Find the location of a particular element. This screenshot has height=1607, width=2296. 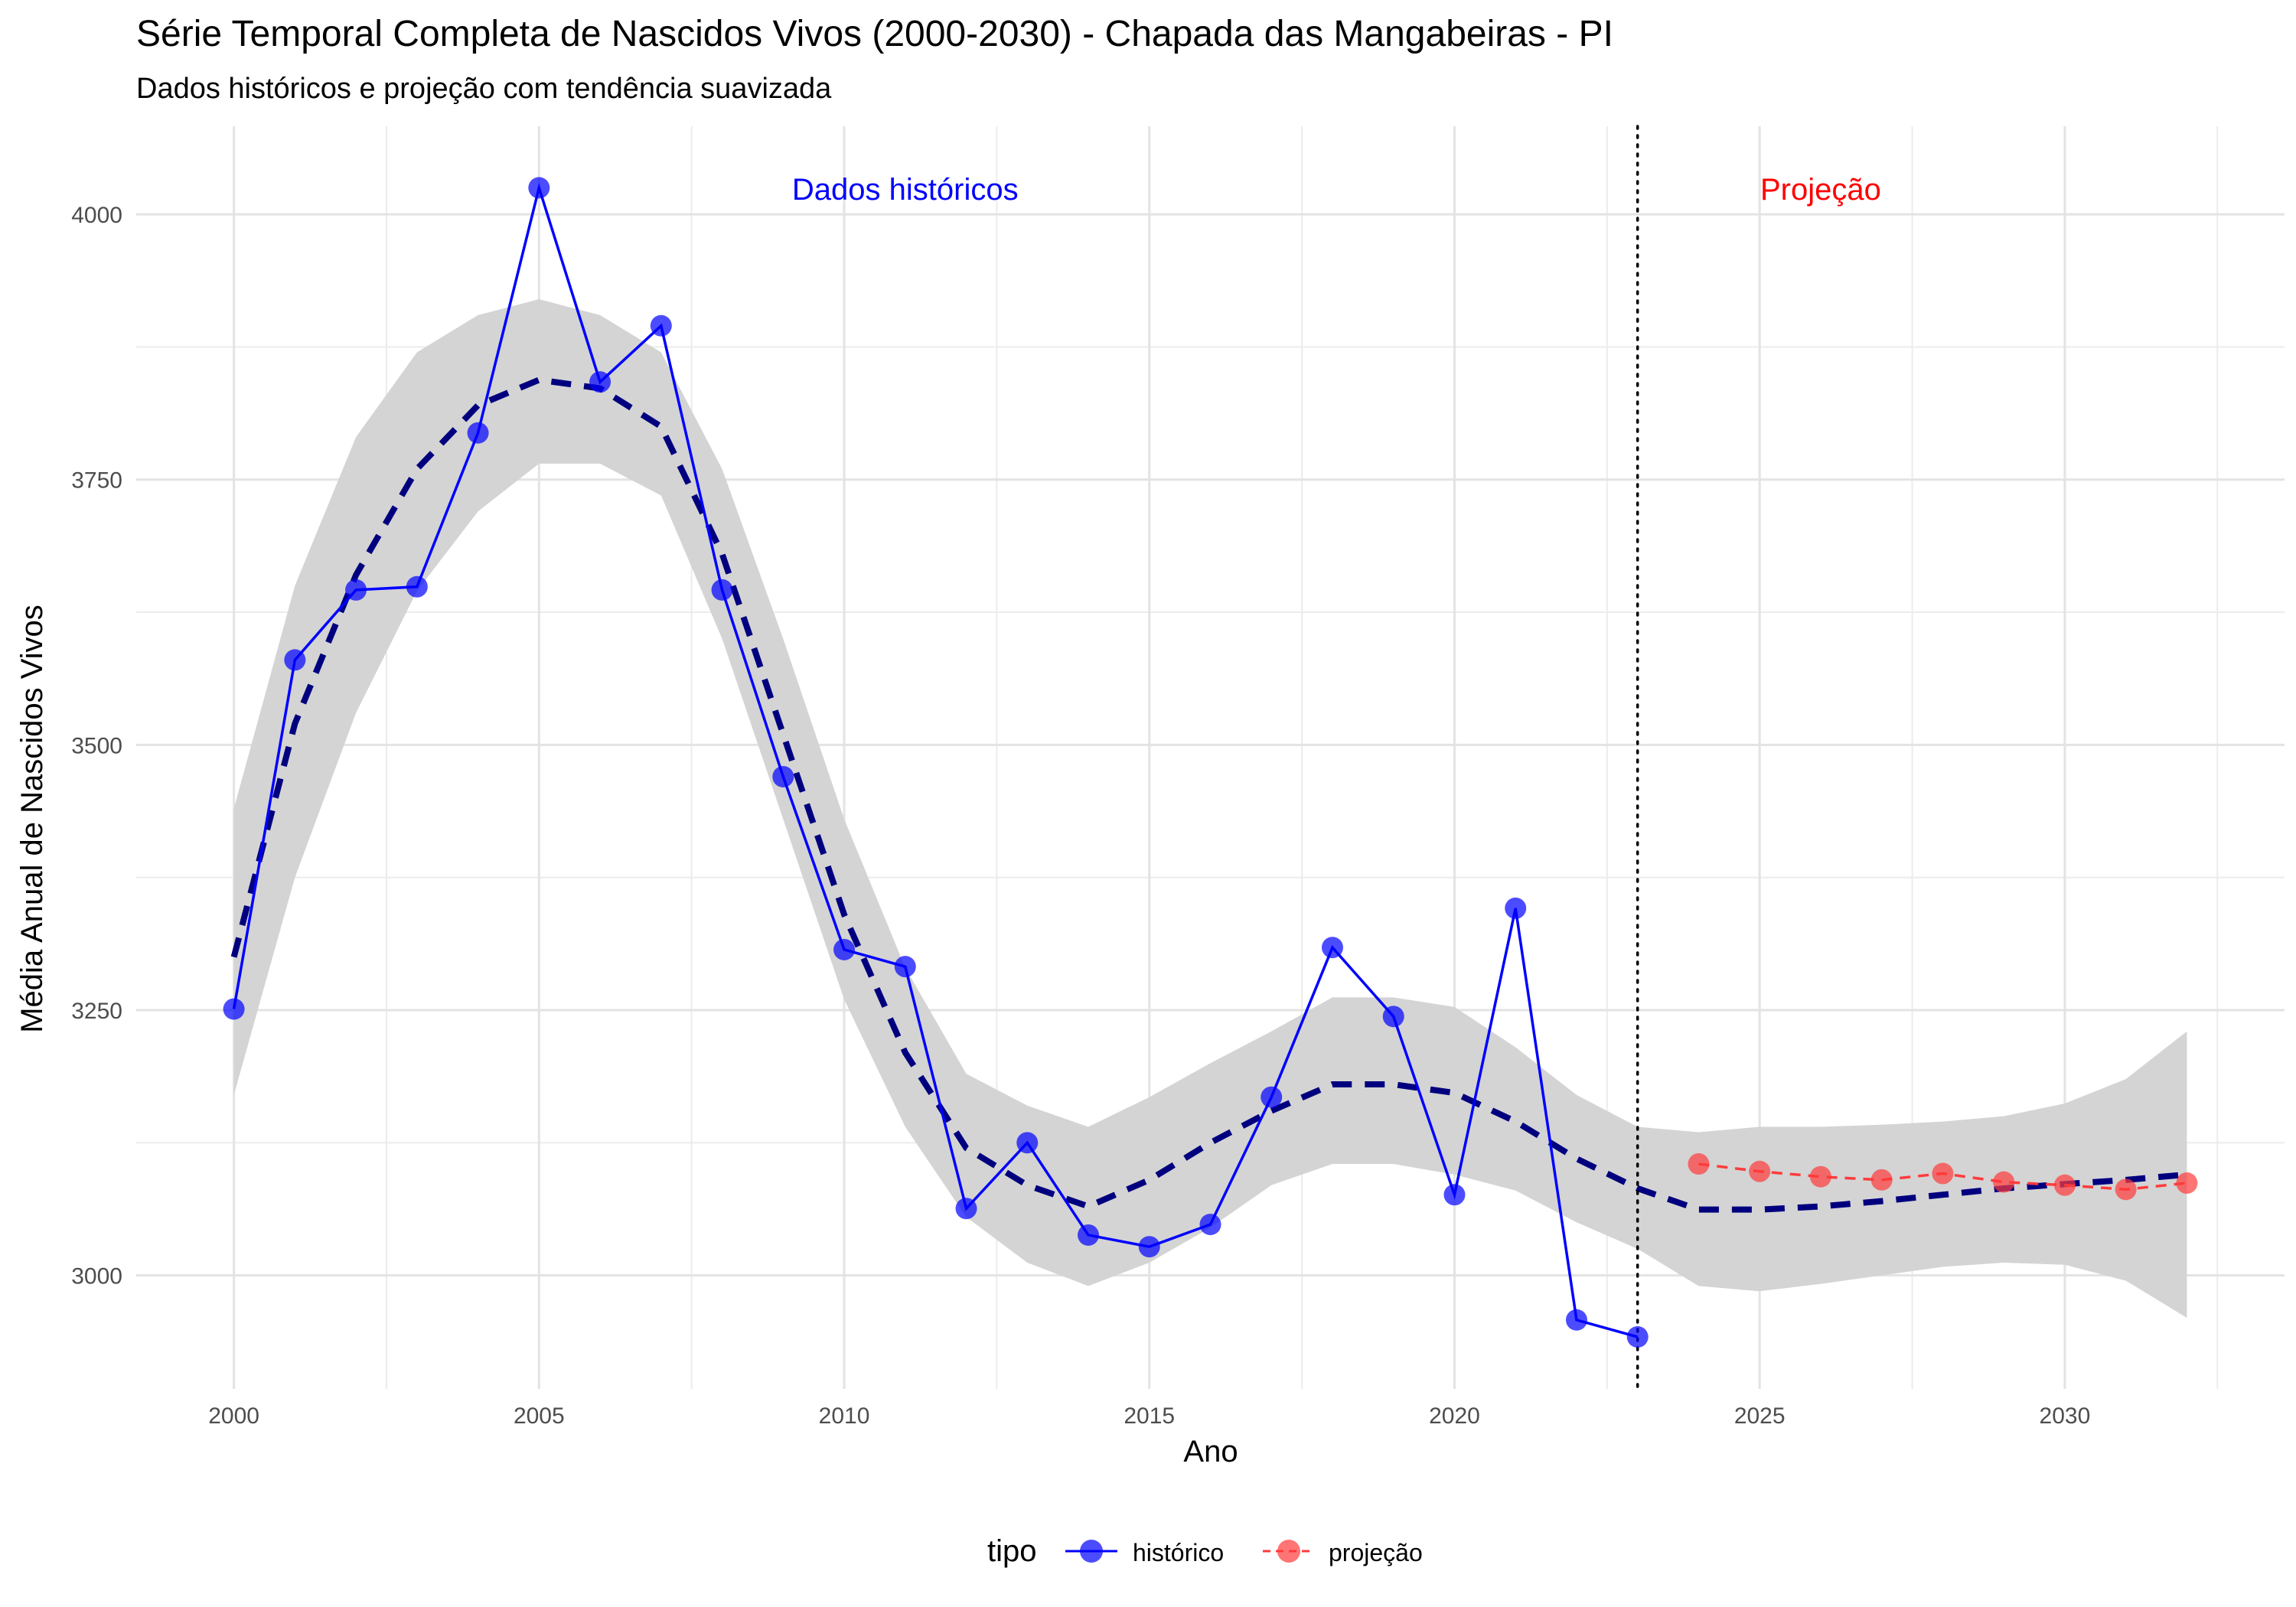

x-tick-label: 2000 is located at coordinates (233, 1416).